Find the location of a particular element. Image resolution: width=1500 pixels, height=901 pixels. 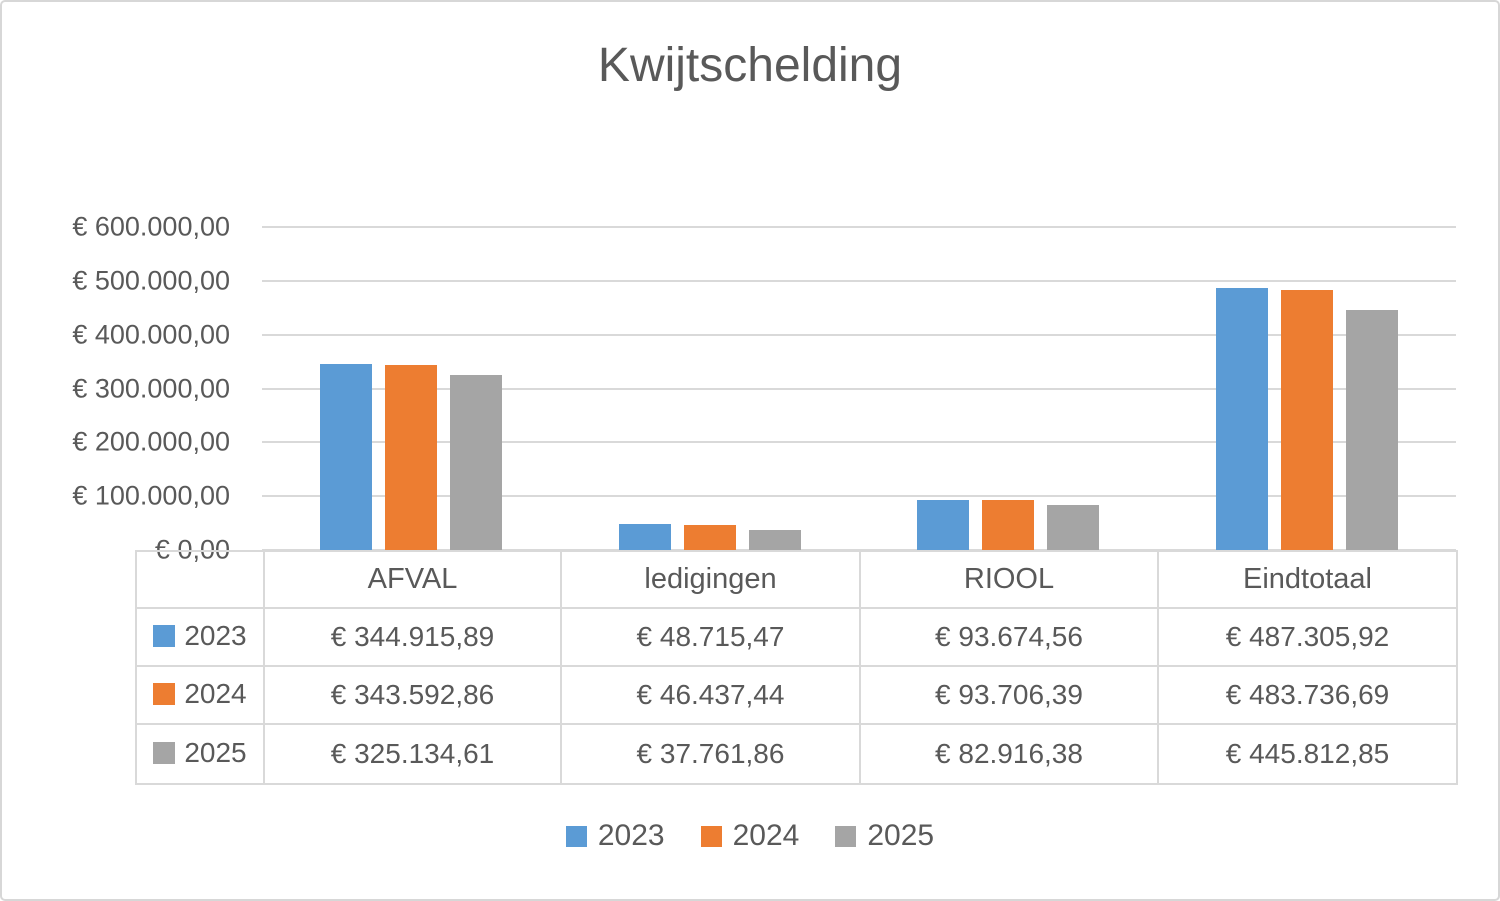

data-table-header: AFVAL ledigingen RIOOL Eindtotaal is located at coordinates (796, 579).